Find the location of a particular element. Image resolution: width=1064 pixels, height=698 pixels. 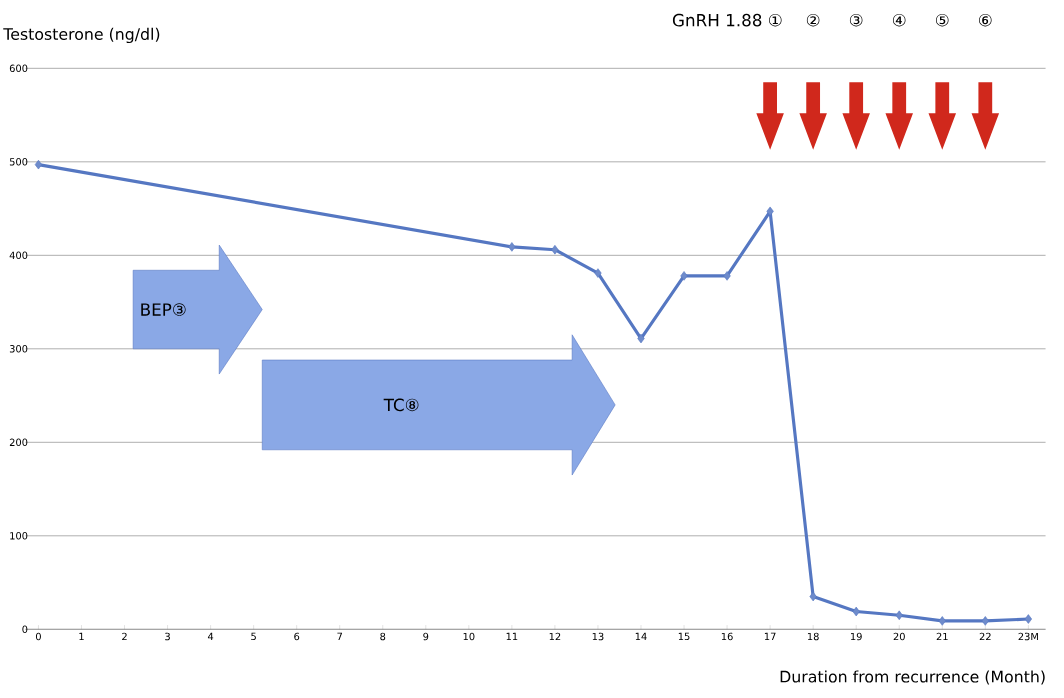

x-tick-label: 22 is located at coordinates (985, 636).